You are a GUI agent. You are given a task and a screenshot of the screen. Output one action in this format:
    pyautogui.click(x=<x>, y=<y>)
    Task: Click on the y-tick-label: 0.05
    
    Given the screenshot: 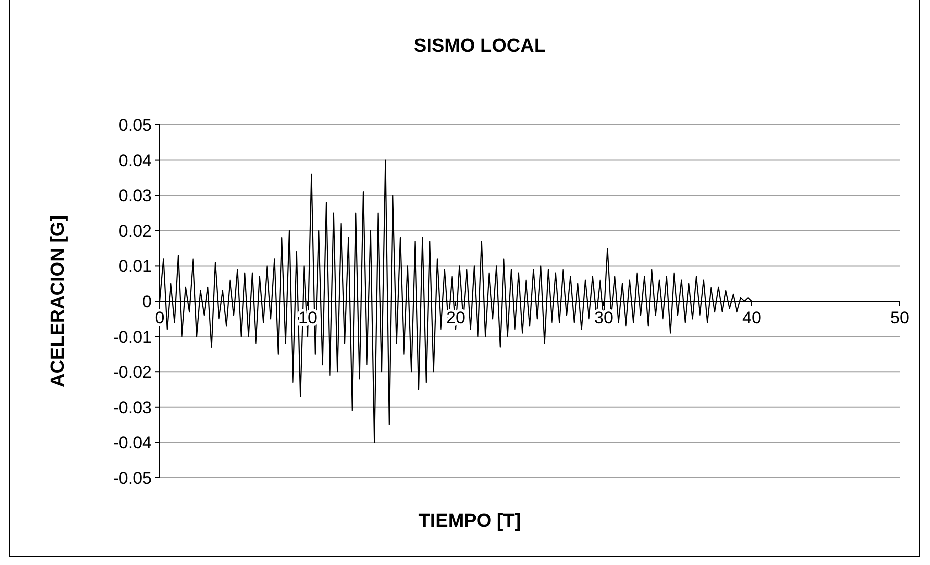 What is the action you would take?
    pyautogui.click(x=135, y=125)
    